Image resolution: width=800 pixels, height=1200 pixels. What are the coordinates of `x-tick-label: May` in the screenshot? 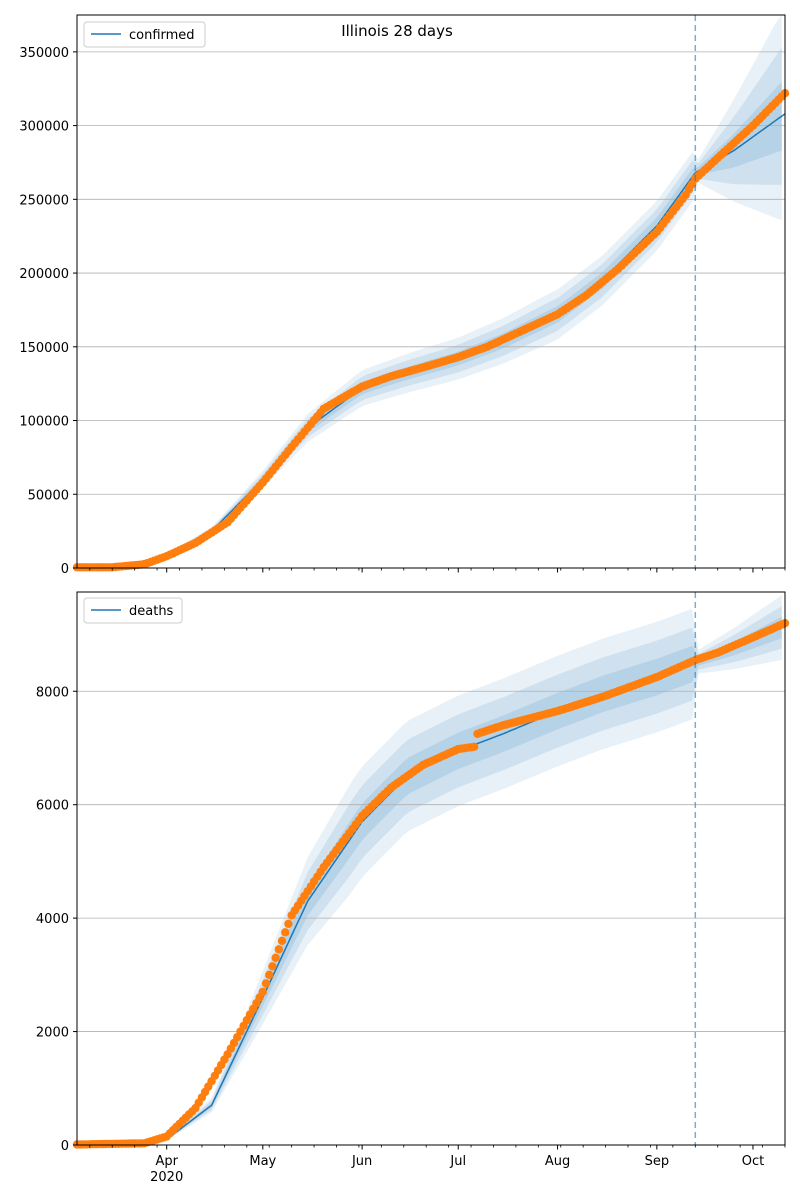 It's located at (262, 1161).